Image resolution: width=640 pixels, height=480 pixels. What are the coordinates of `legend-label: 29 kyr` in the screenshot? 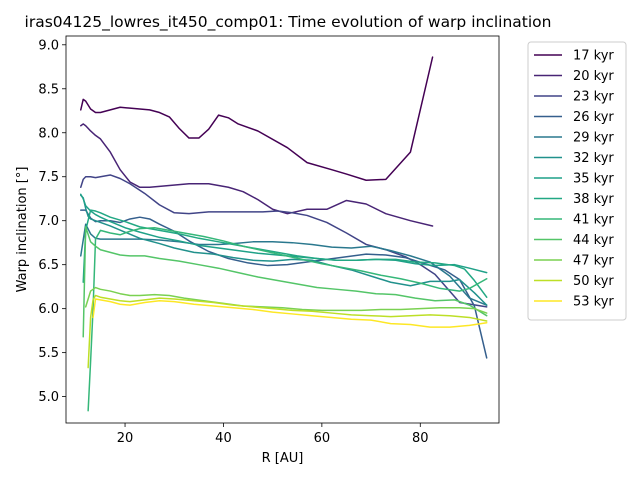 It's located at (593, 138).